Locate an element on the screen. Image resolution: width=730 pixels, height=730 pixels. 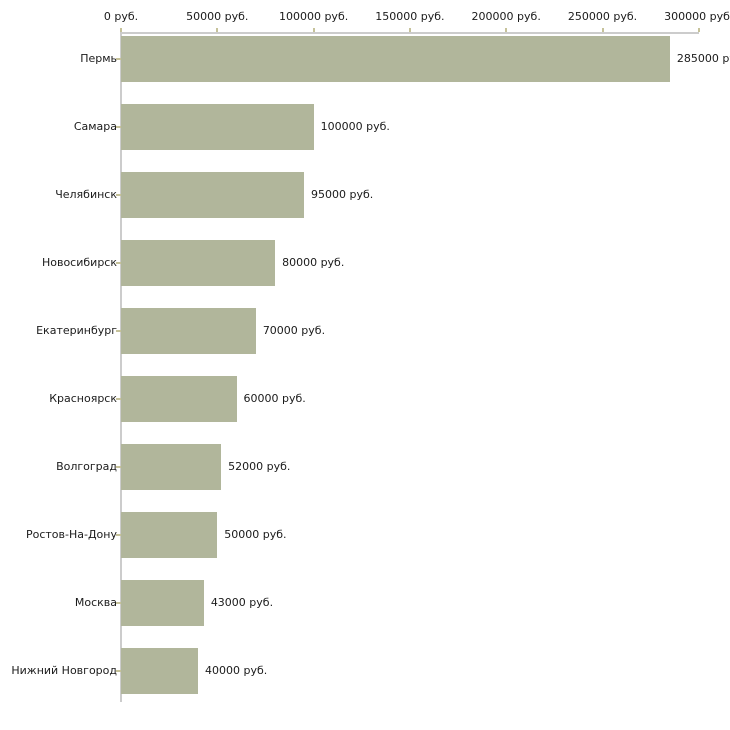
bar-value-label: 80000 руб. is located at coordinates (313, 262).